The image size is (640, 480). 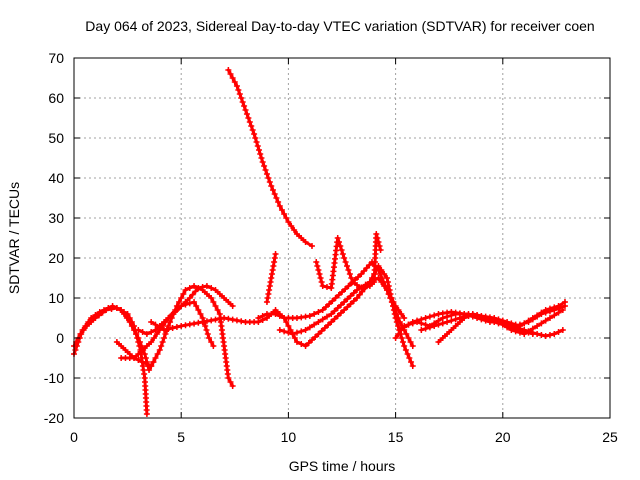 I want to click on y-tick-label: -20, so click(x=54, y=418).